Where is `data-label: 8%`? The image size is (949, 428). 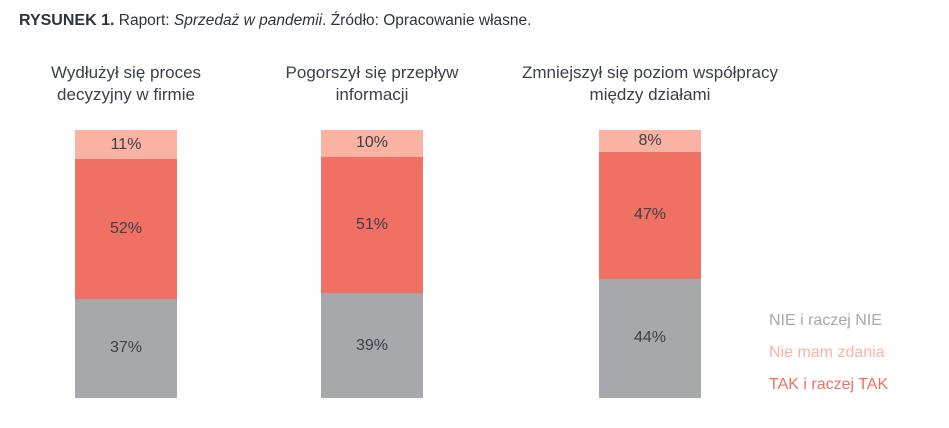
data-label: 8% is located at coordinates (650, 140).